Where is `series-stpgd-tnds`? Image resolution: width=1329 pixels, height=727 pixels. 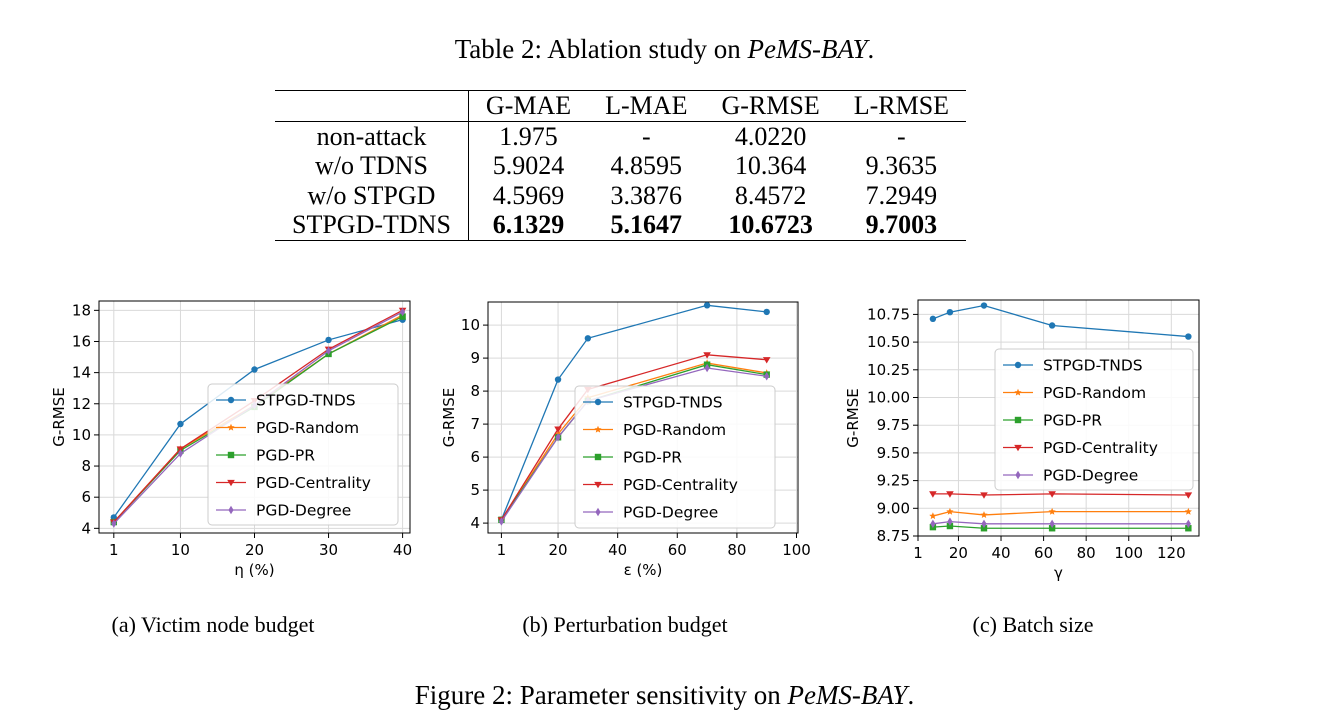
series-stpgd-tnds is located at coordinates (1060, 321).